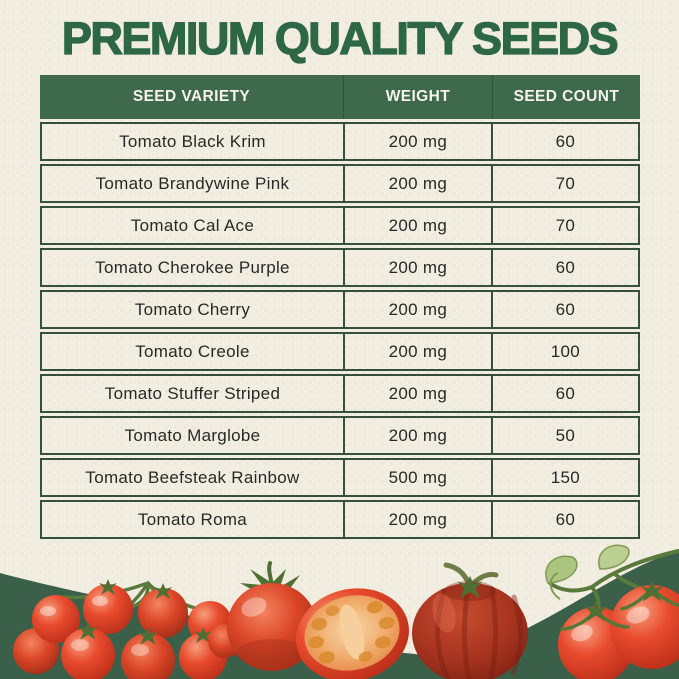  What do you see at coordinates (340, 477) in the screenshot?
I see `table-row: Tomato Beefsteak Rainbow 500 mg 150` at bounding box center [340, 477].